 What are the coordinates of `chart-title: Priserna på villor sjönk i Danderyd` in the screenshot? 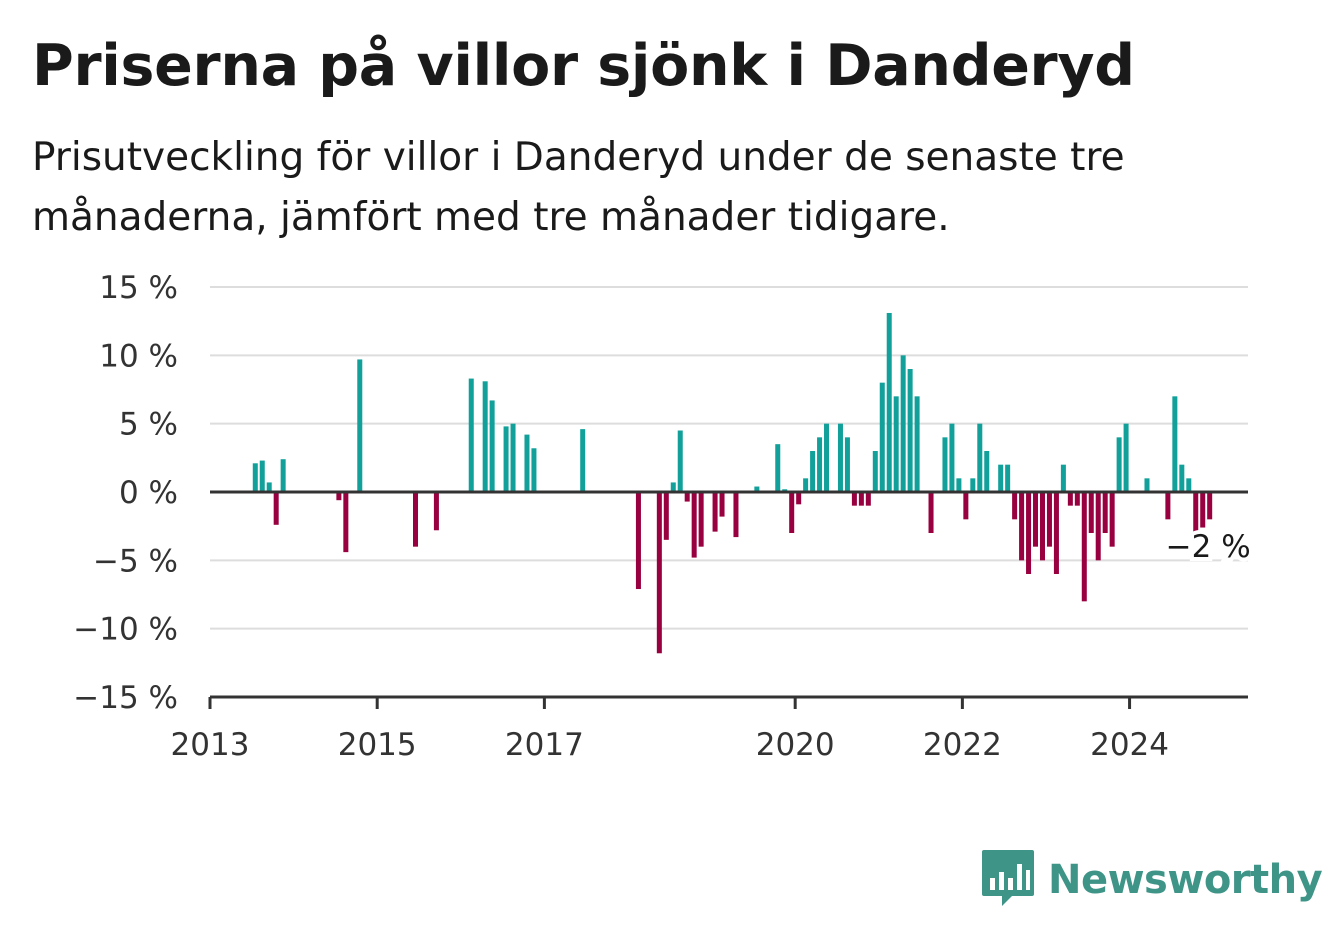 It's located at (583, 66).